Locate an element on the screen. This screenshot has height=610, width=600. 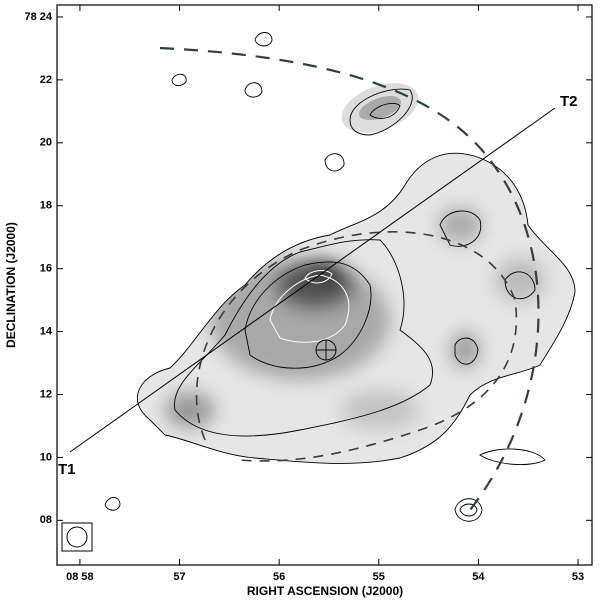
y-tick-label: 14 is located at coordinates (46, 331).